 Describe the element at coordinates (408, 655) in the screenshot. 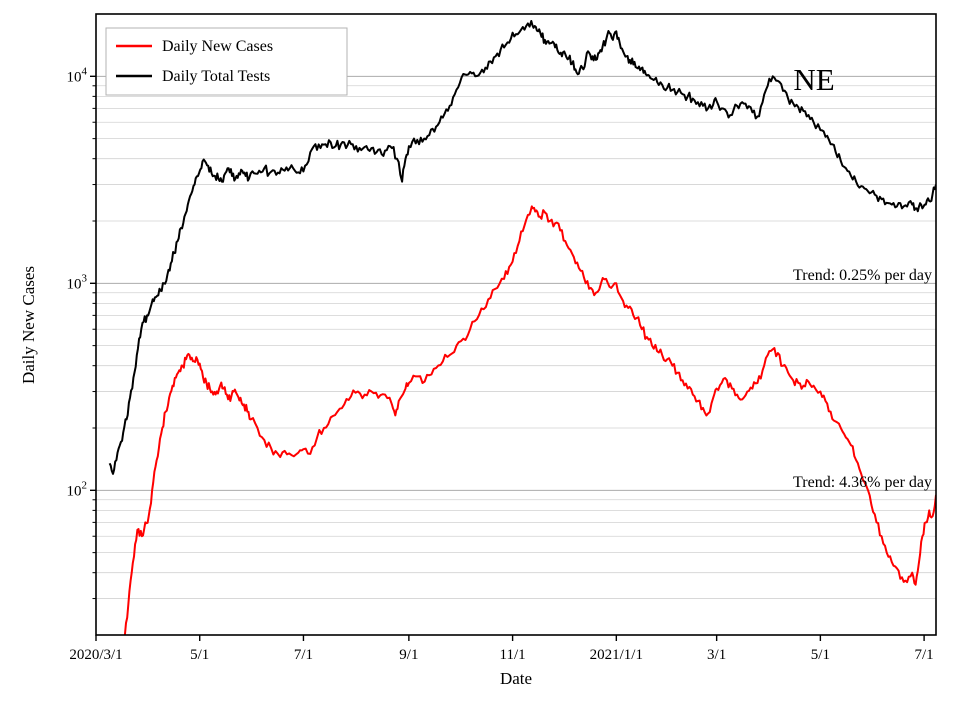

I see `x-tick-label: 9/1` at that location.